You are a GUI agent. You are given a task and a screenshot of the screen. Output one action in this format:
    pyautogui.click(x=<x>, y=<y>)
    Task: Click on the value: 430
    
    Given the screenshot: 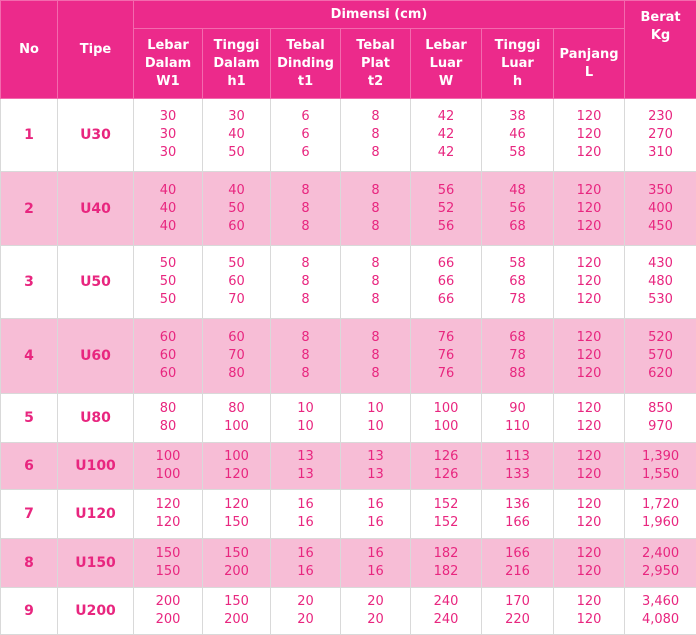 What is the action you would take?
    pyautogui.click(x=660, y=264)
    